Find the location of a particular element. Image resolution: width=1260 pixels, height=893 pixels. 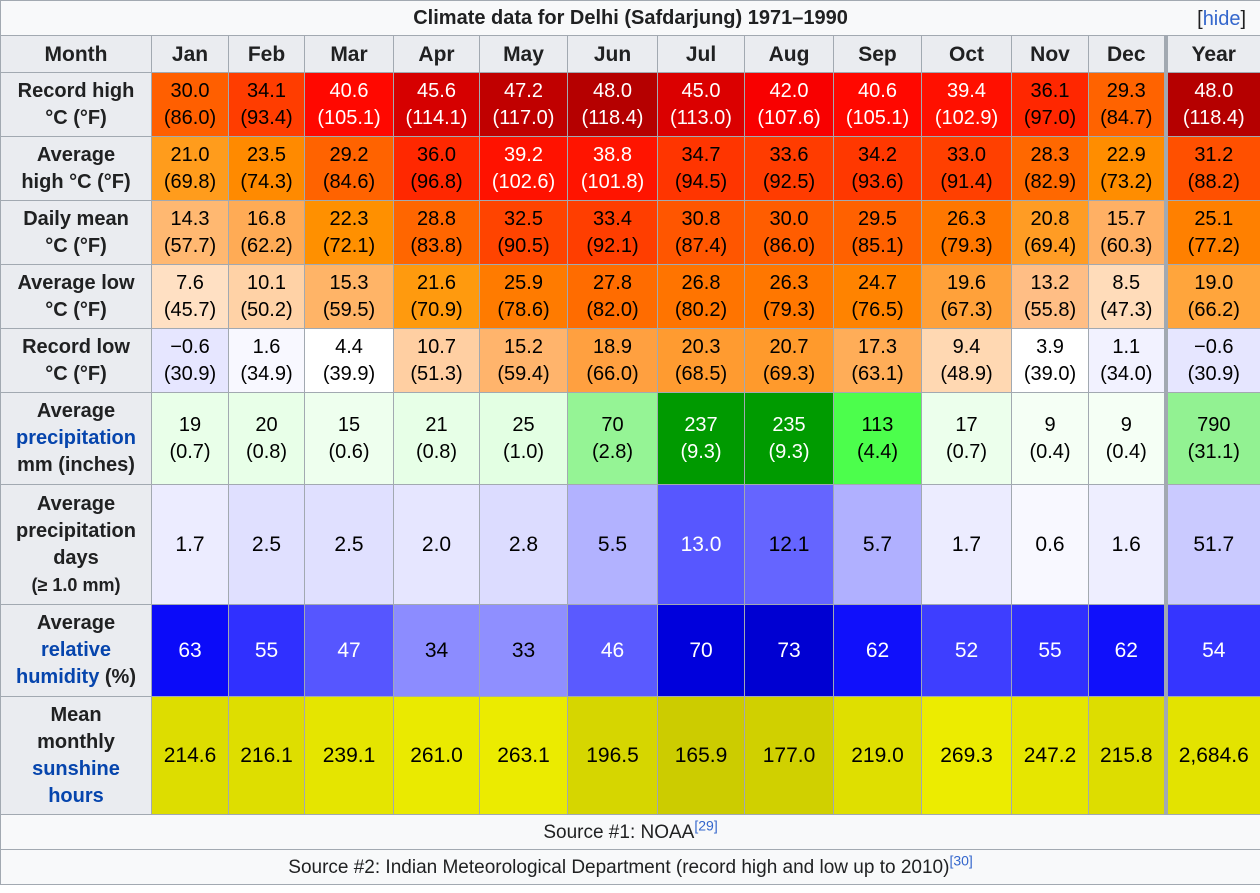

cell-mean-monthly-sunshine-hours-jan: 214.6 is located at coordinates (190, 755).